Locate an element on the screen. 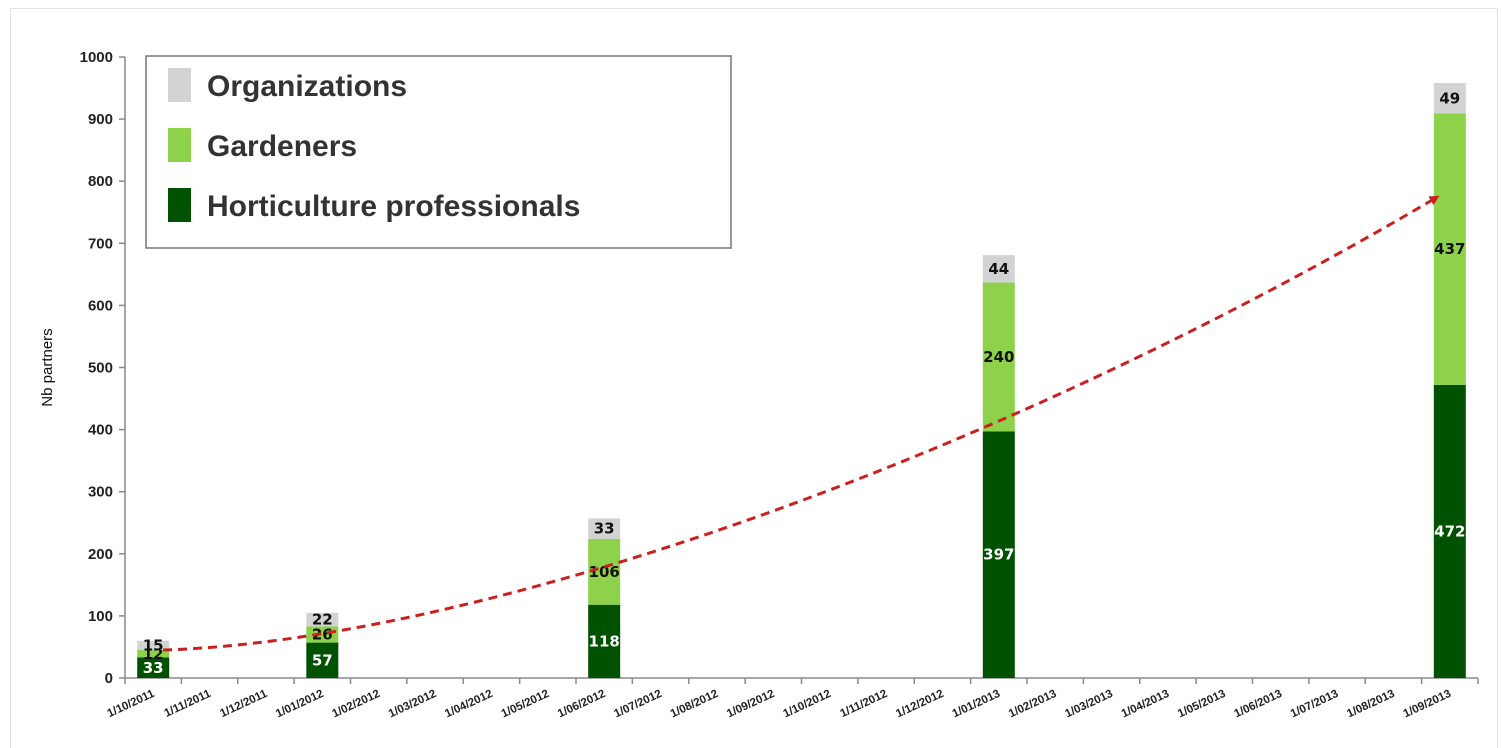  x-tick-label: 1/06/2012 is located at coordinates (581, 704).